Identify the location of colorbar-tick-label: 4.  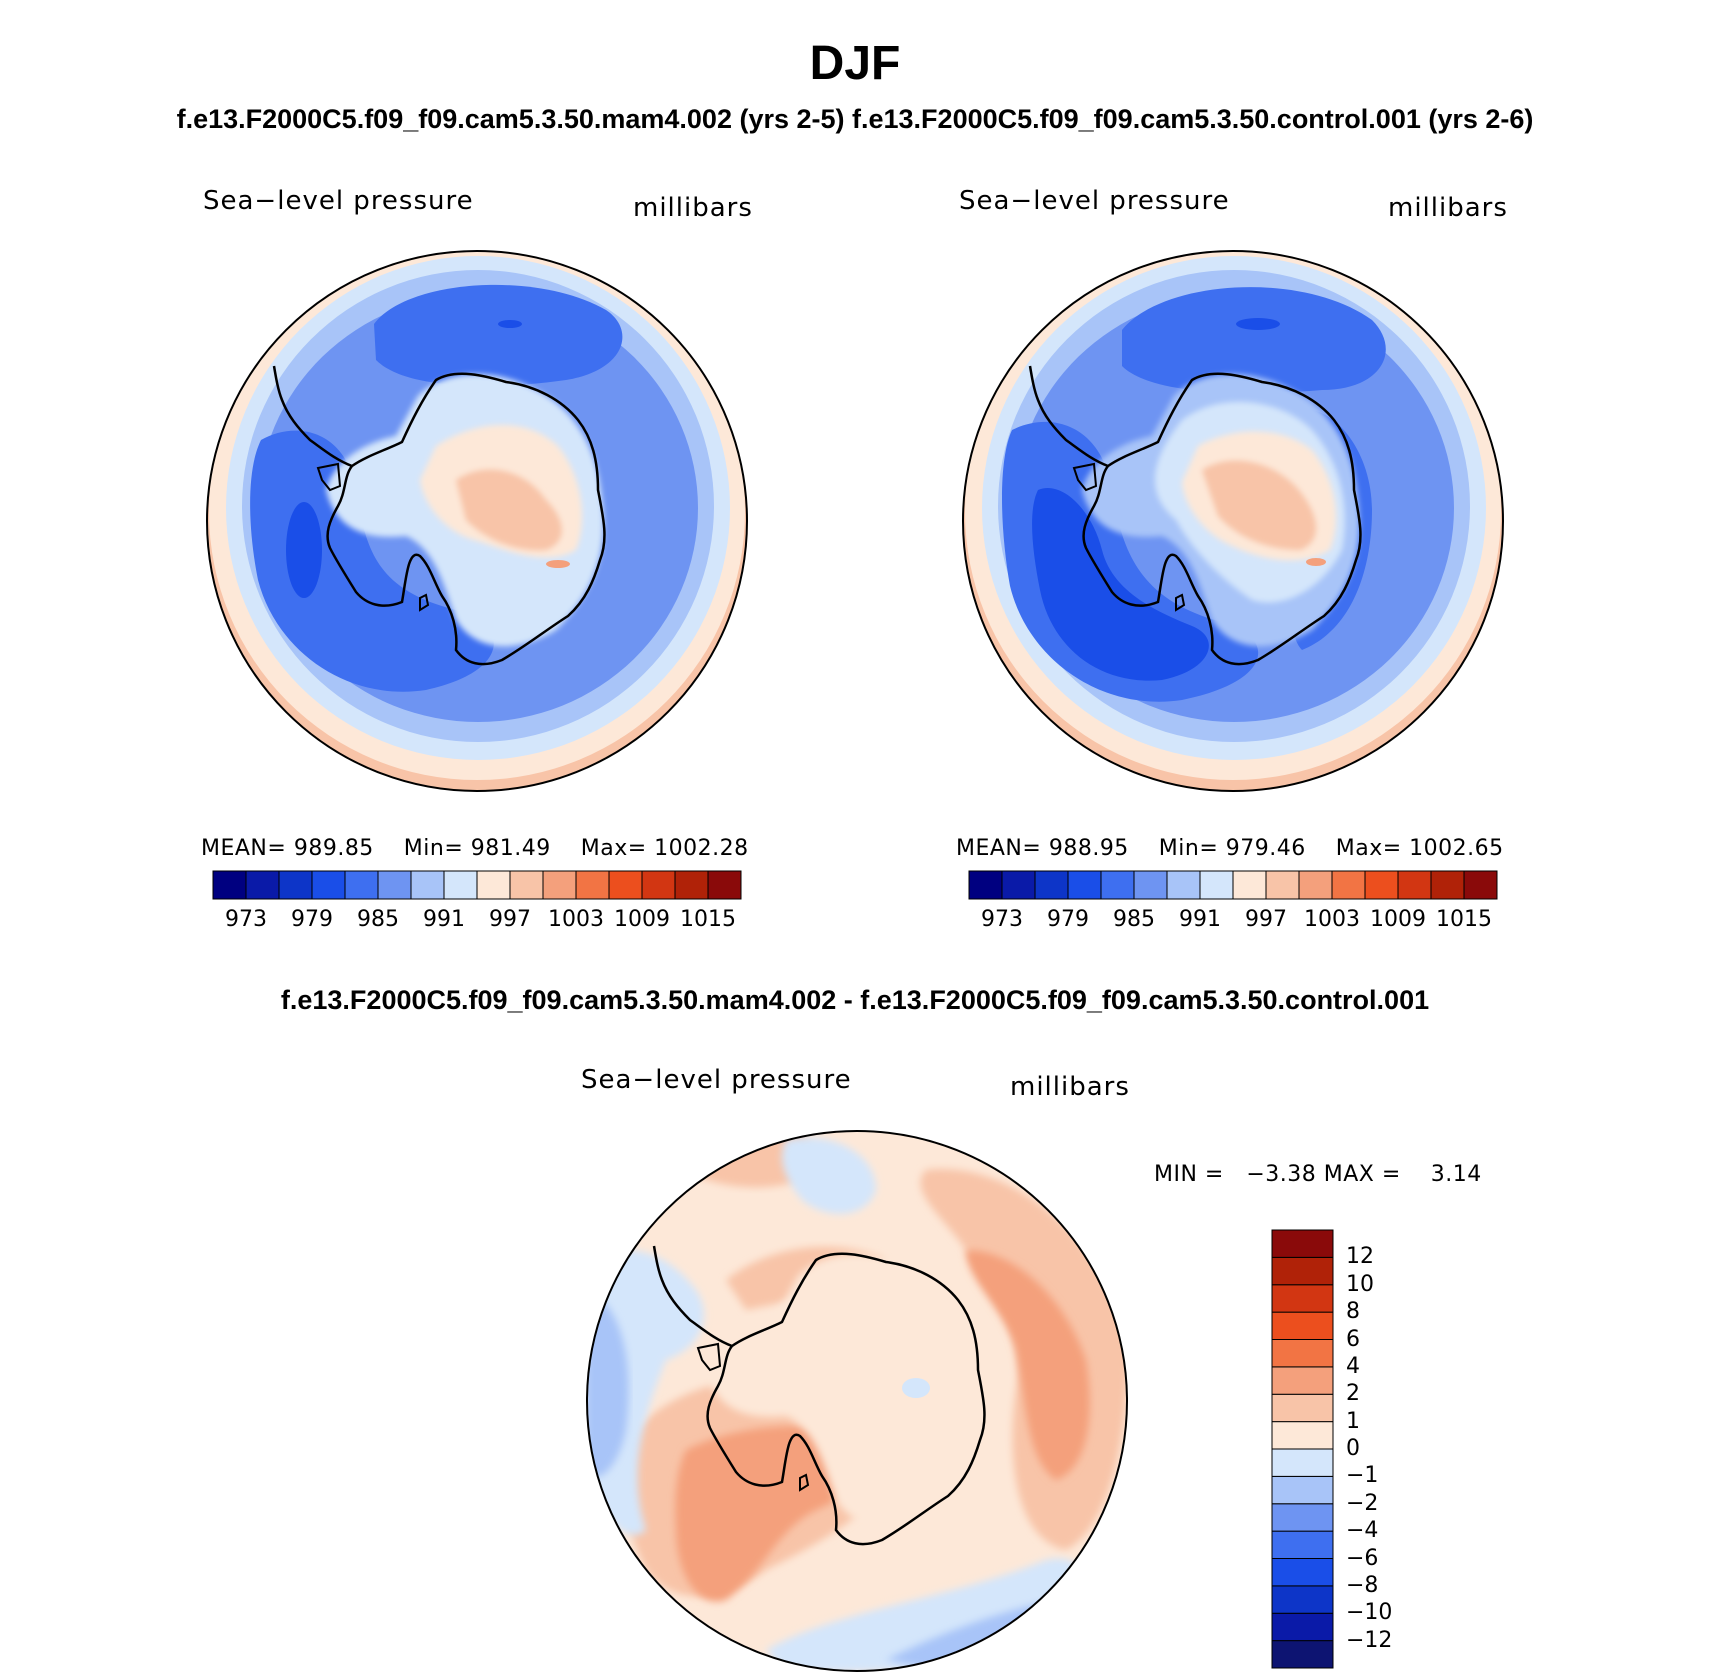
(1353, 1366).